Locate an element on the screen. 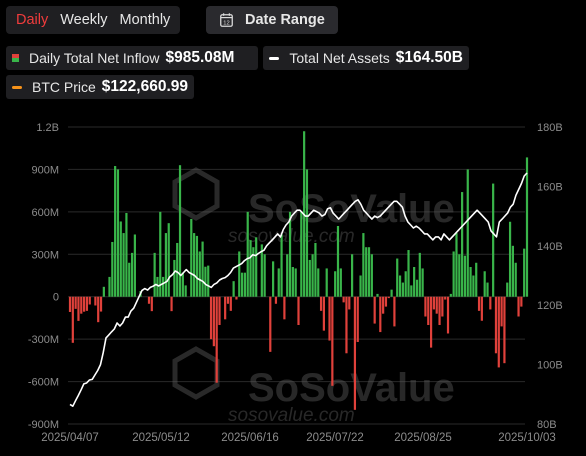 The image size is (586, 456). legend-inflow: Daily Total Net Inflow $985.08M is located at coordinates (132, 58).